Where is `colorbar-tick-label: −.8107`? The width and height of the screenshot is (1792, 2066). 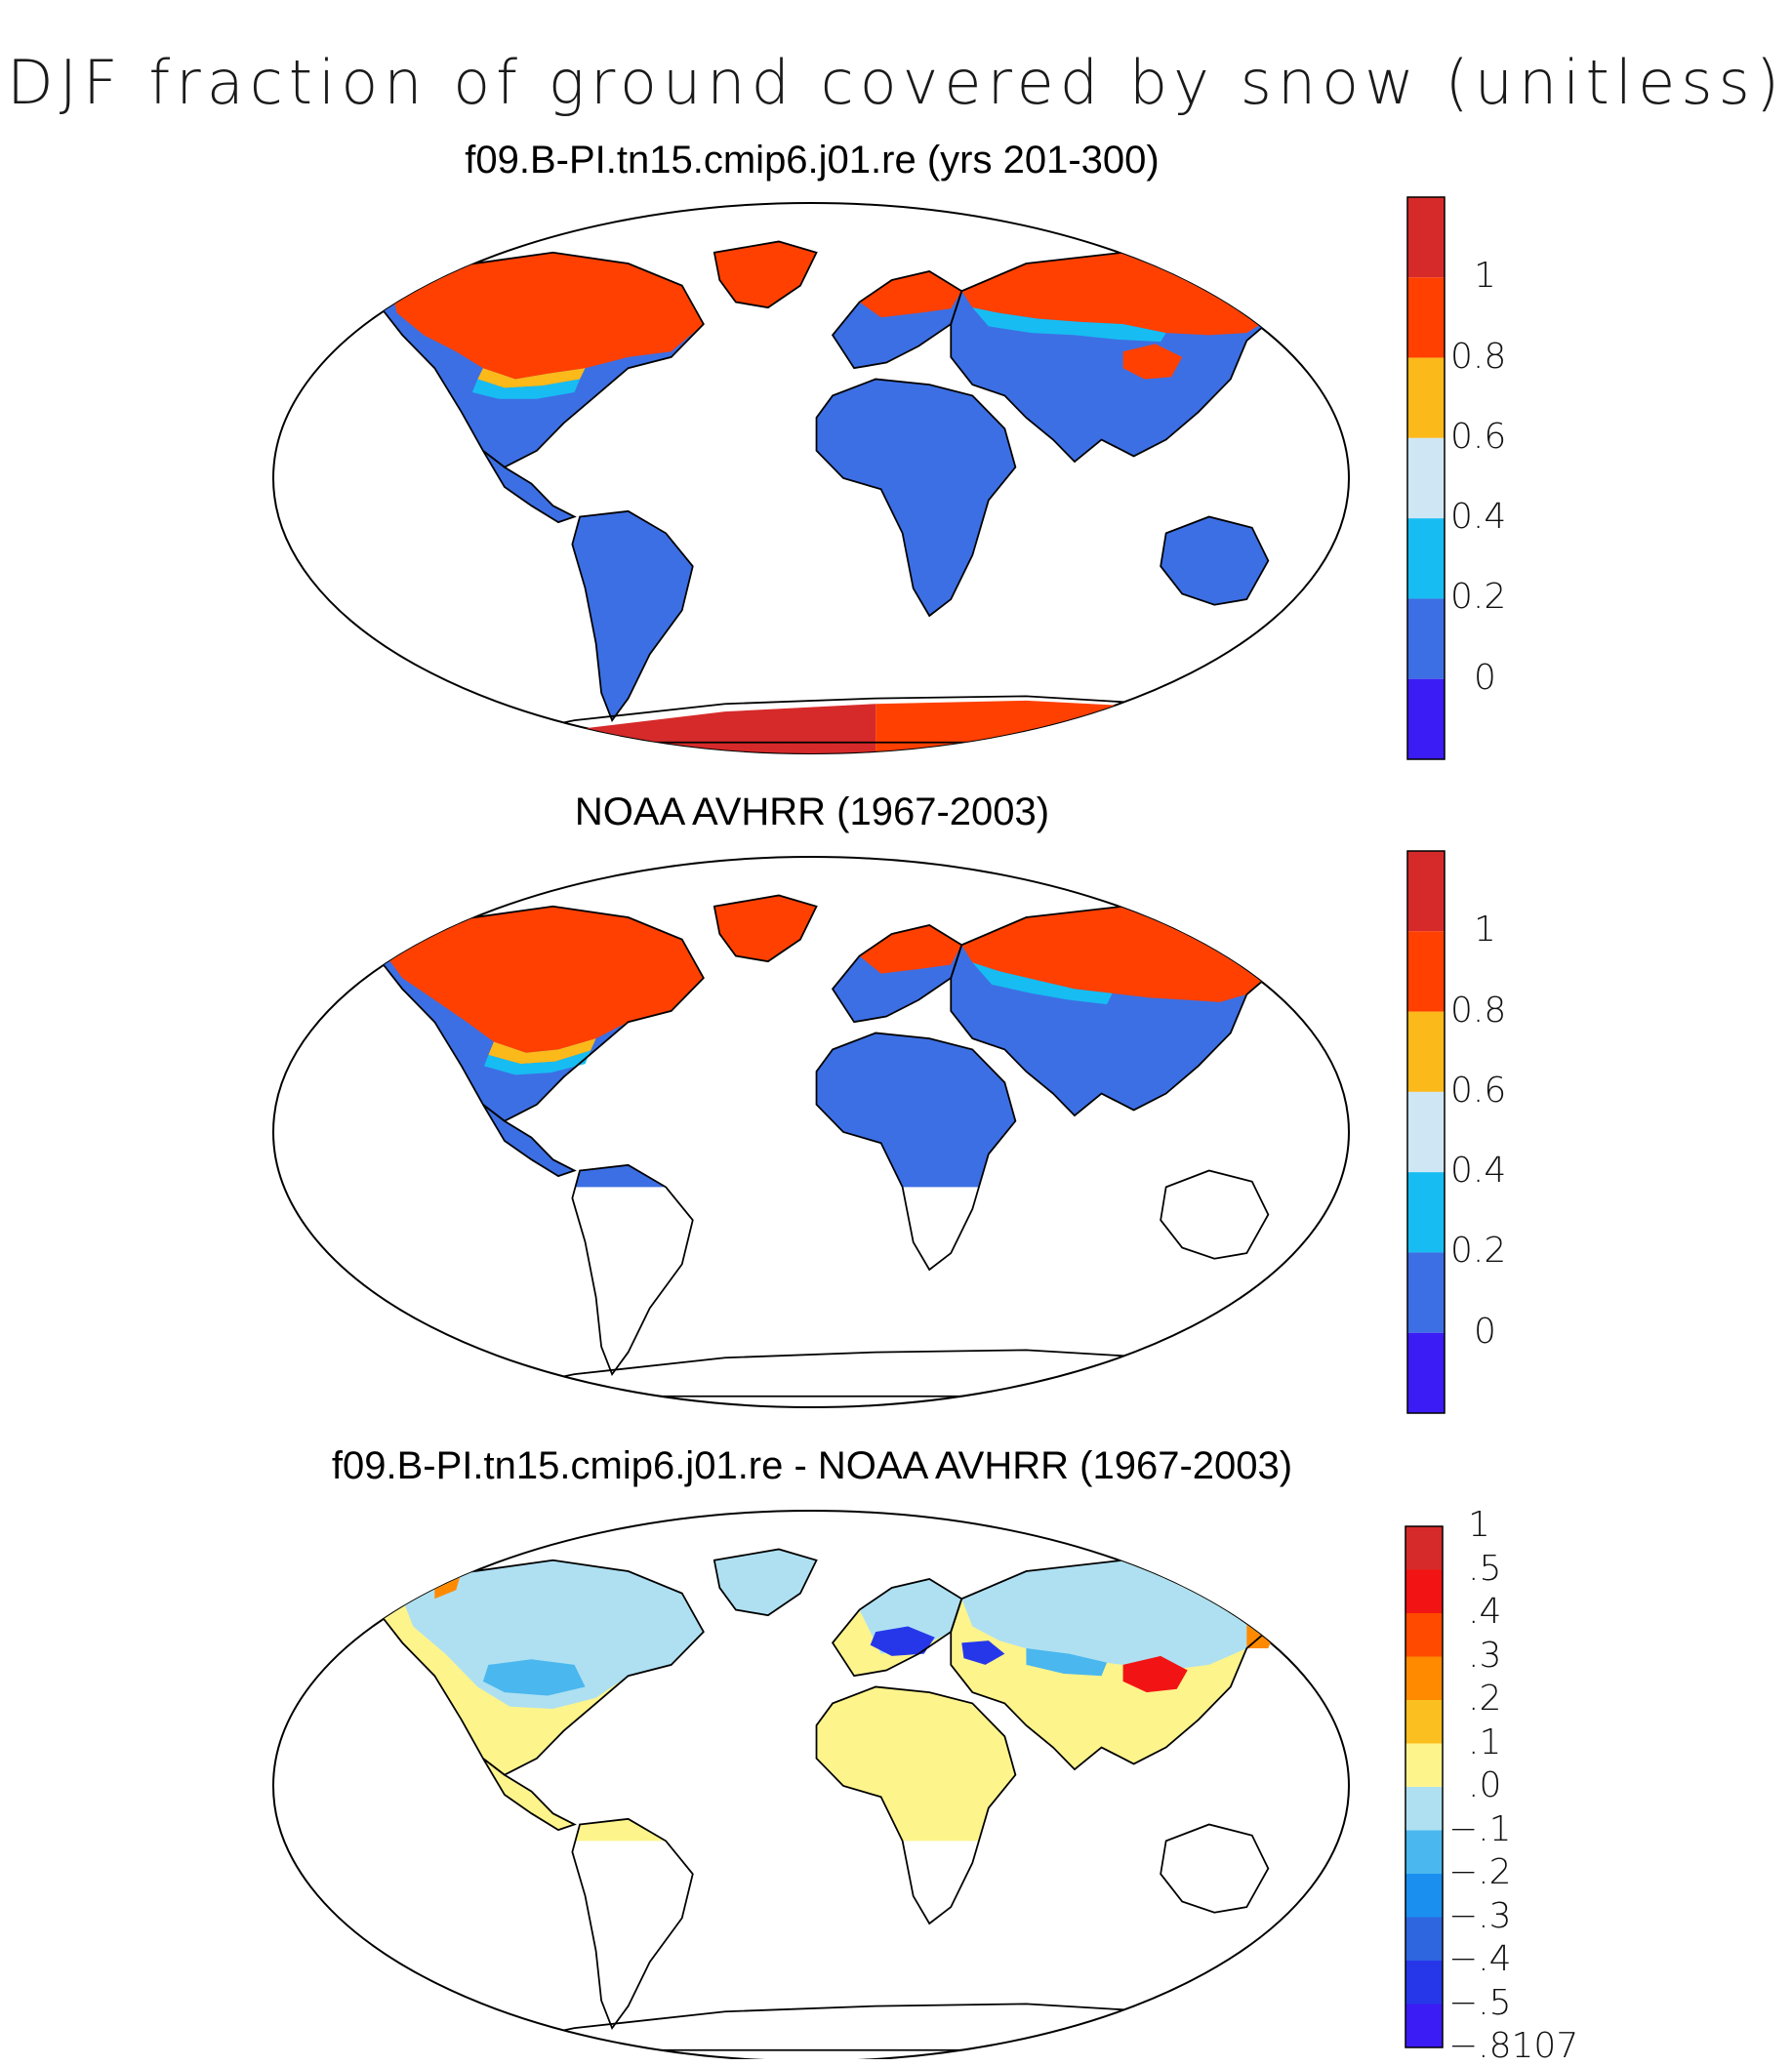
colorbar-tick-label: −.8107 is located at coordinates (1513, 2046).